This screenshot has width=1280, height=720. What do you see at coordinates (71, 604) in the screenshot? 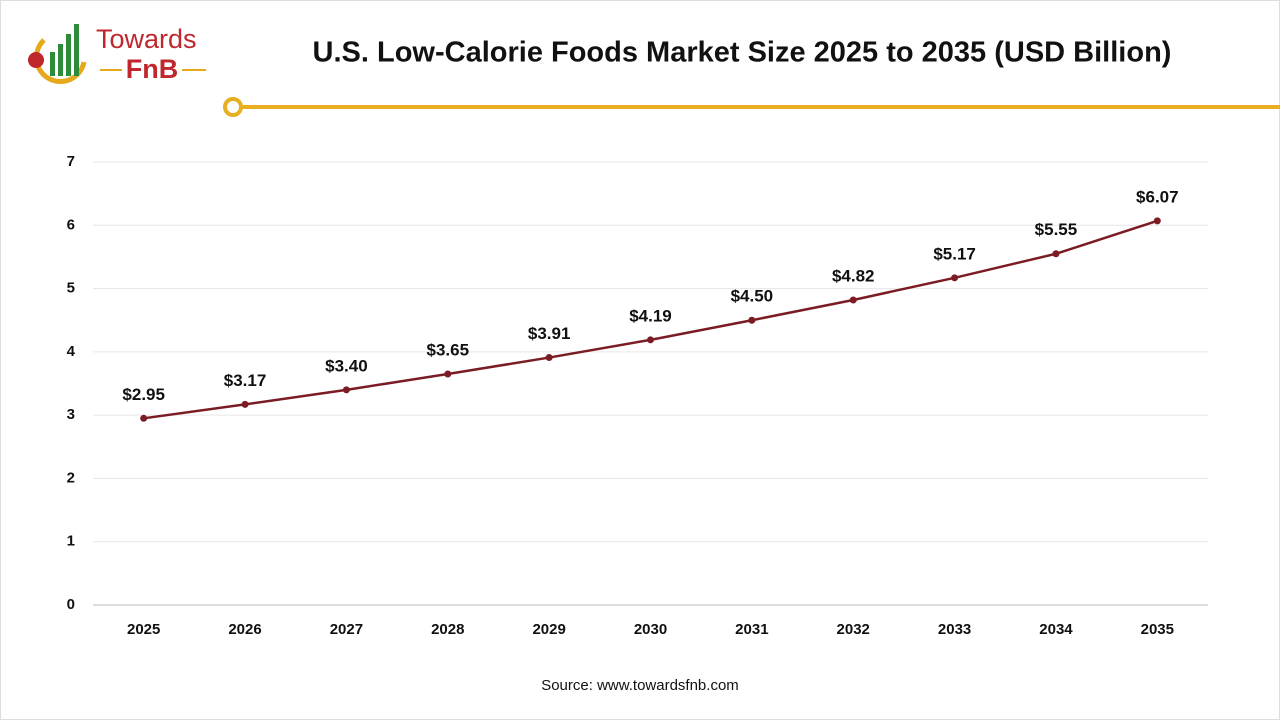
I see `y-tick-label: 0` at bounding box center [71, 604].